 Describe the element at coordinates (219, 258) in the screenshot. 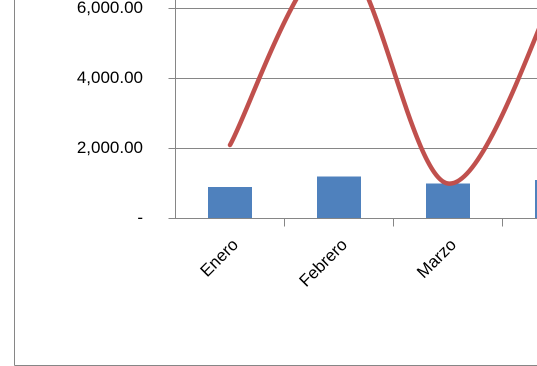

I see `x-tick-label: Enero` at that location.